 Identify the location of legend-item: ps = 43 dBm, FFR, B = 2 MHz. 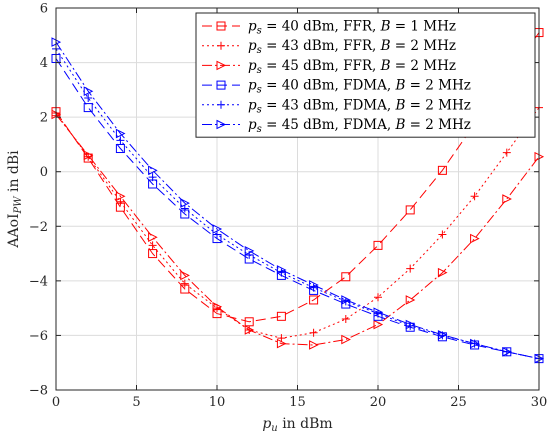
(329, 47).